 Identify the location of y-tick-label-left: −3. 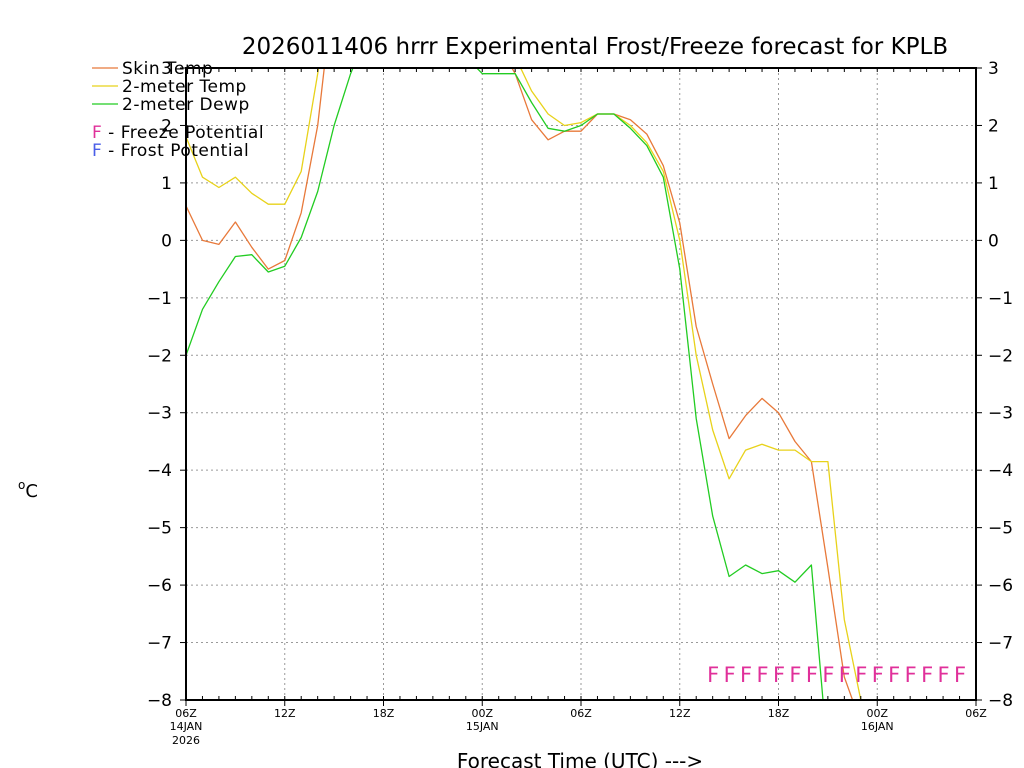
(159, 414).